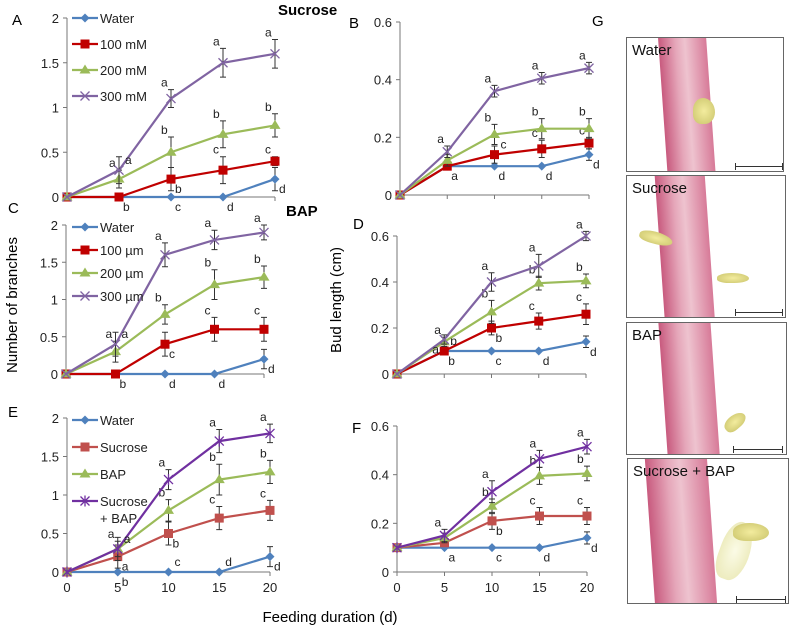 The image size is (792, 628). What do you see at coordinates (113, 474) in the screenshot?
I see `legend-label: BAP` at bounding box center [113, 474].